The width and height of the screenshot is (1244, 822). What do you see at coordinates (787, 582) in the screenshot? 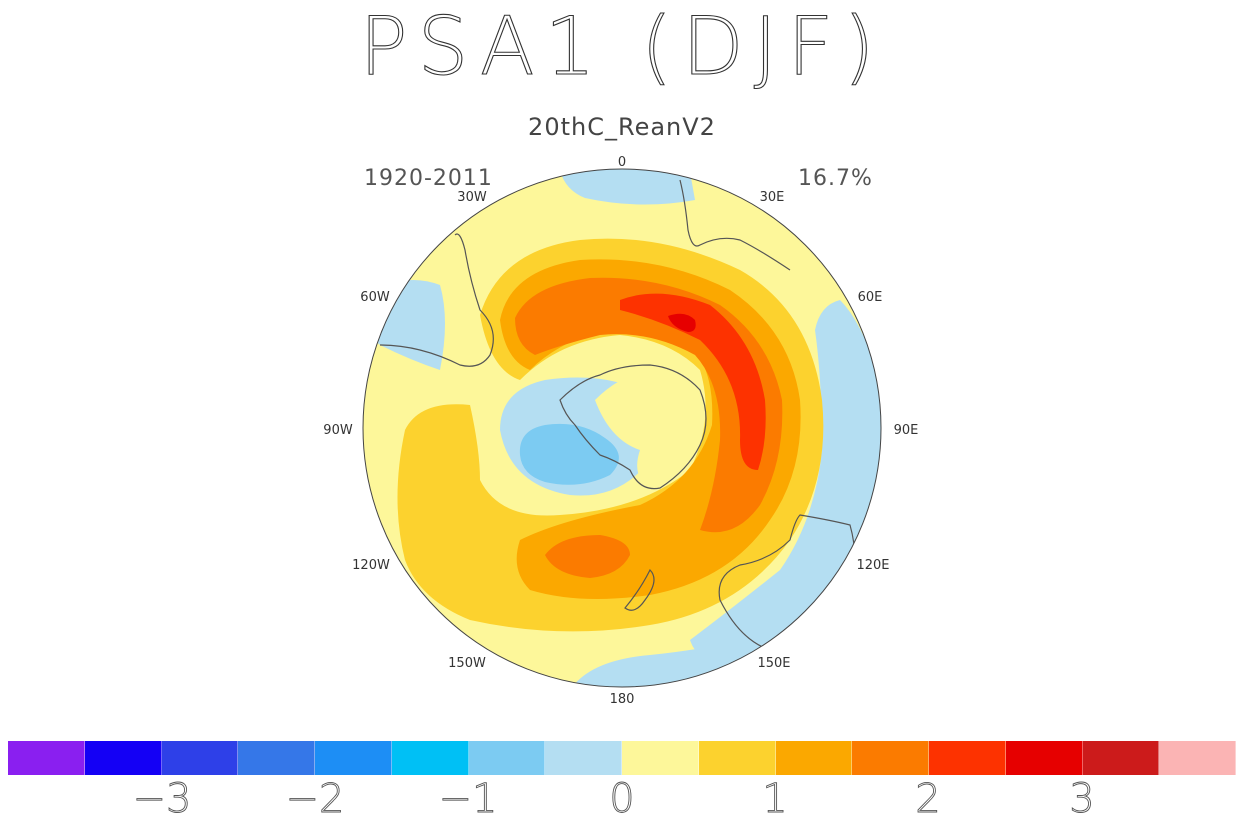
I see `australia-coast` at bounding box center [787, 582].